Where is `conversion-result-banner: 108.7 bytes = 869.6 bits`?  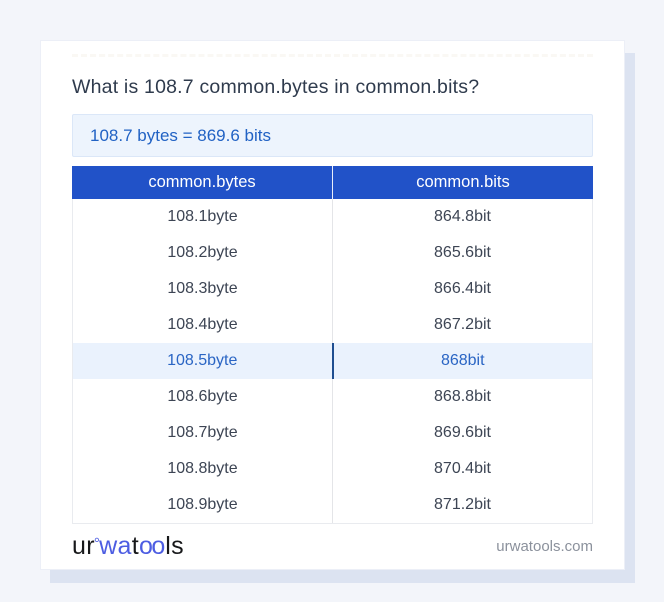
conversion-result-banner: 108.7 bytes = 869.6 bits is located at coordinates (332, 135).